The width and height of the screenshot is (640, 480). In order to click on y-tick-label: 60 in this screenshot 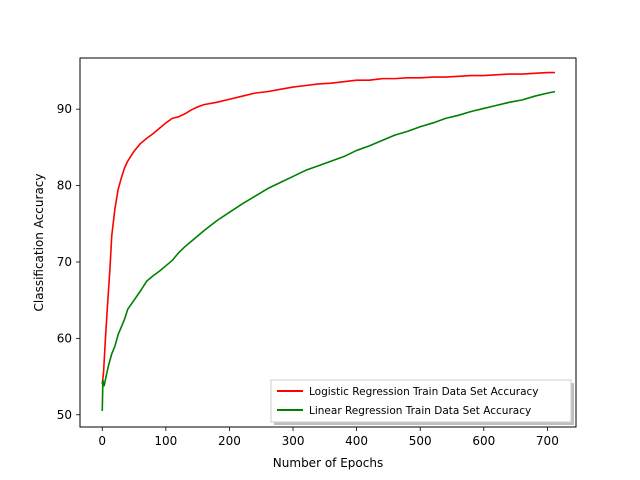, I will do `click(64, 338)`.